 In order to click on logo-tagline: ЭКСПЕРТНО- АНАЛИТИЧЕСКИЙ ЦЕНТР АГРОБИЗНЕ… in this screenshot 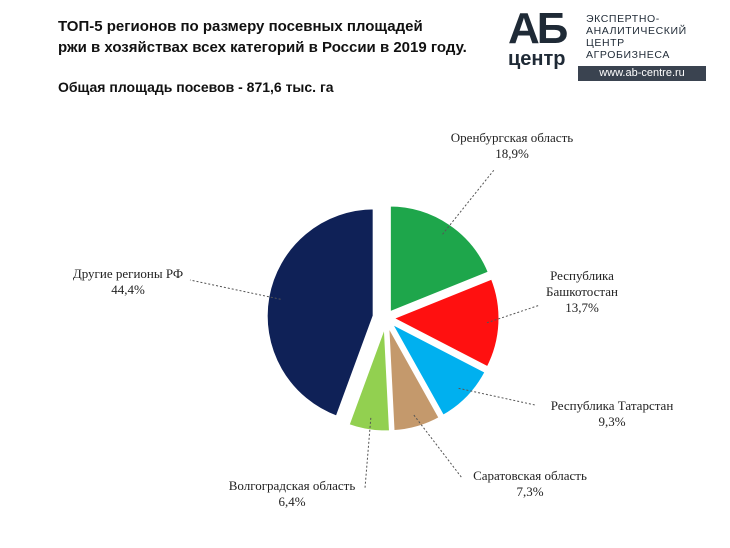, I will do `click(636, 37)`.